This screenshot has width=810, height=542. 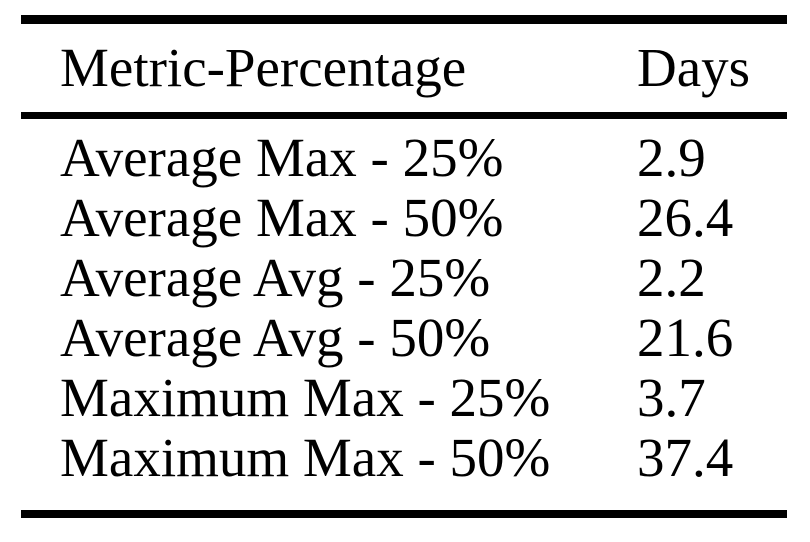 I want to click on table-top-rule, so click(x=404, y=19).